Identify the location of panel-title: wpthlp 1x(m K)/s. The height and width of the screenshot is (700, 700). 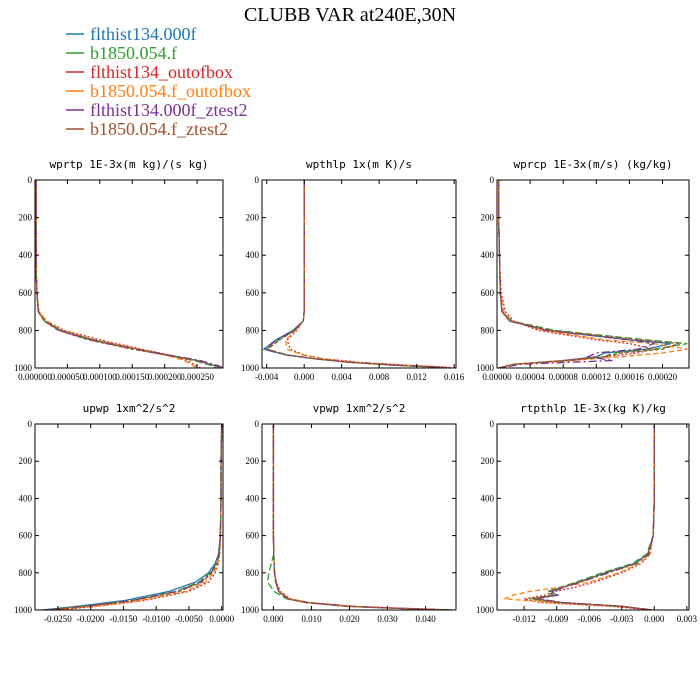
(359, 164).